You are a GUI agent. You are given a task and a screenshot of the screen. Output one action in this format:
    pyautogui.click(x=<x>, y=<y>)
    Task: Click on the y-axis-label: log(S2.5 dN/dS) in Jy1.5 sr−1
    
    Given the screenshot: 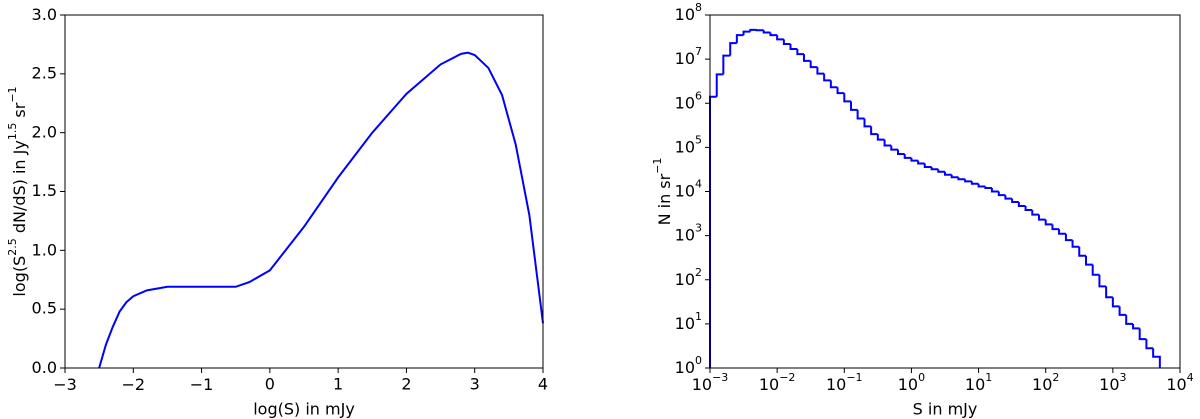 What is the action you would take?
    pyautogui.click(x=17, y=191)
    